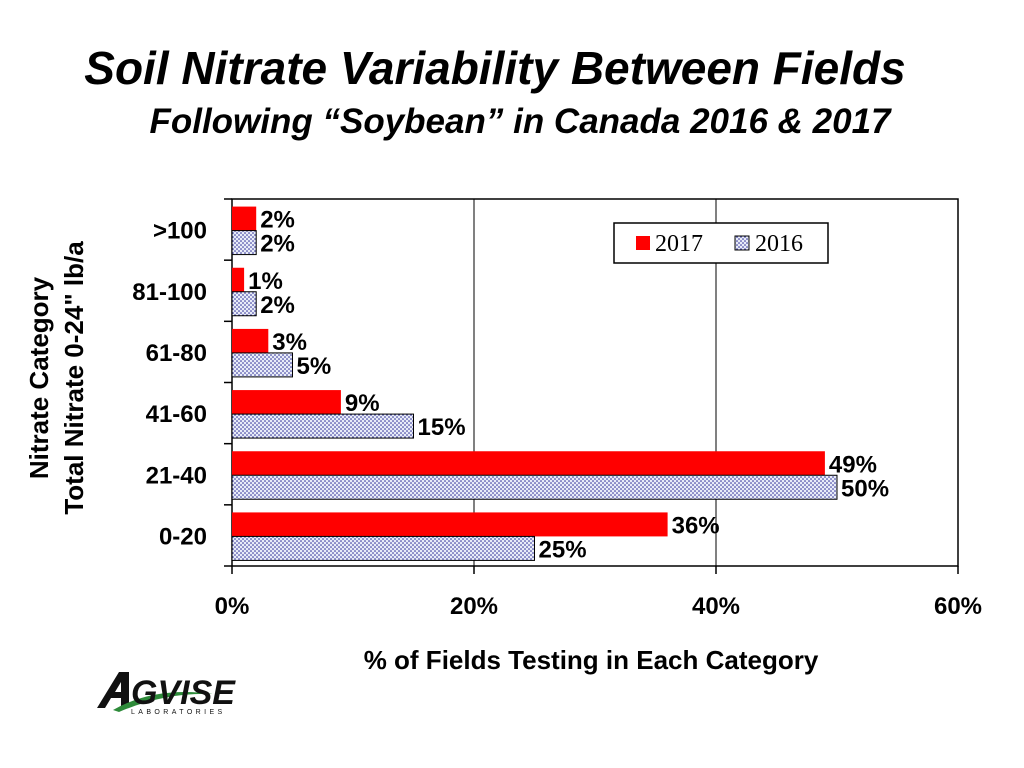 Image resolution: width=1024 pixels, height=768 pixels. What do you see at coordinates (442, 427) in the screenshot?
I see `data-label-2016: 15%` at bounding box center [442, 427].